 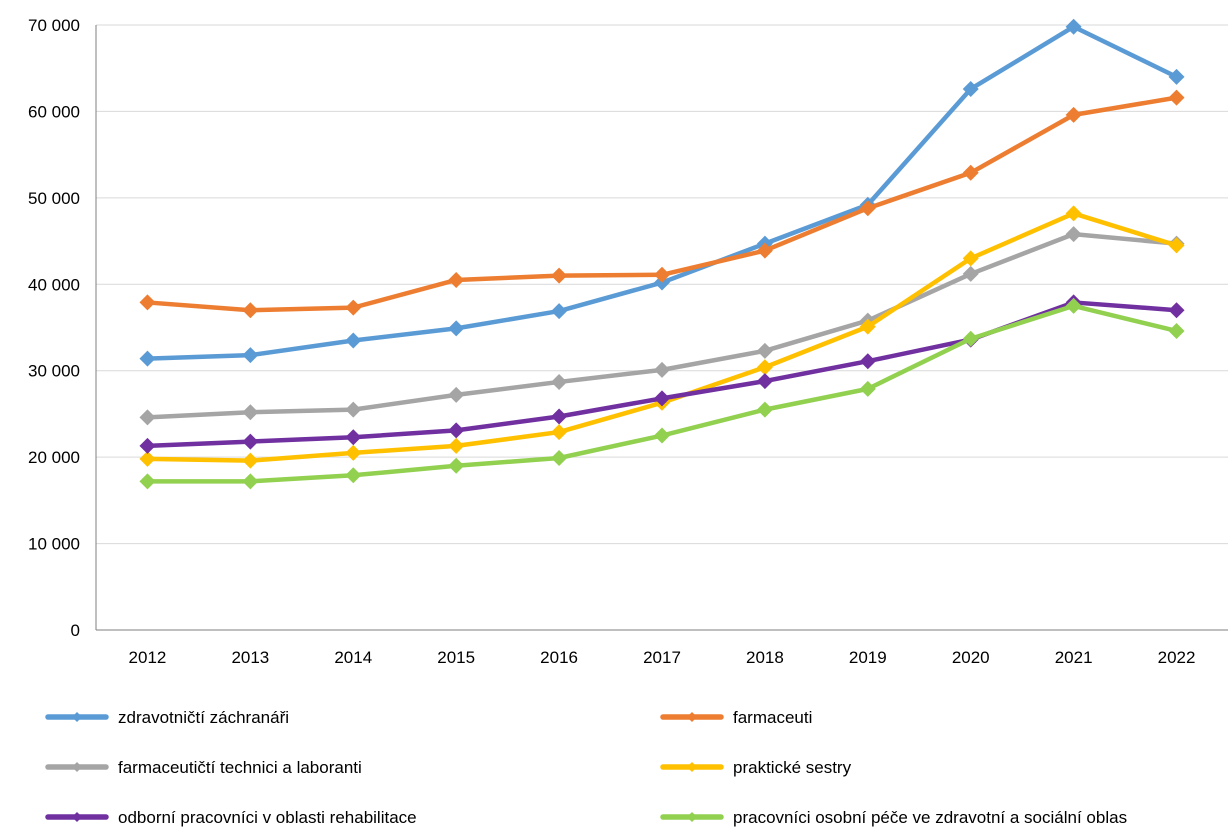 I want to click on y-tick-label: 50 000, so click(x=54, y=198).